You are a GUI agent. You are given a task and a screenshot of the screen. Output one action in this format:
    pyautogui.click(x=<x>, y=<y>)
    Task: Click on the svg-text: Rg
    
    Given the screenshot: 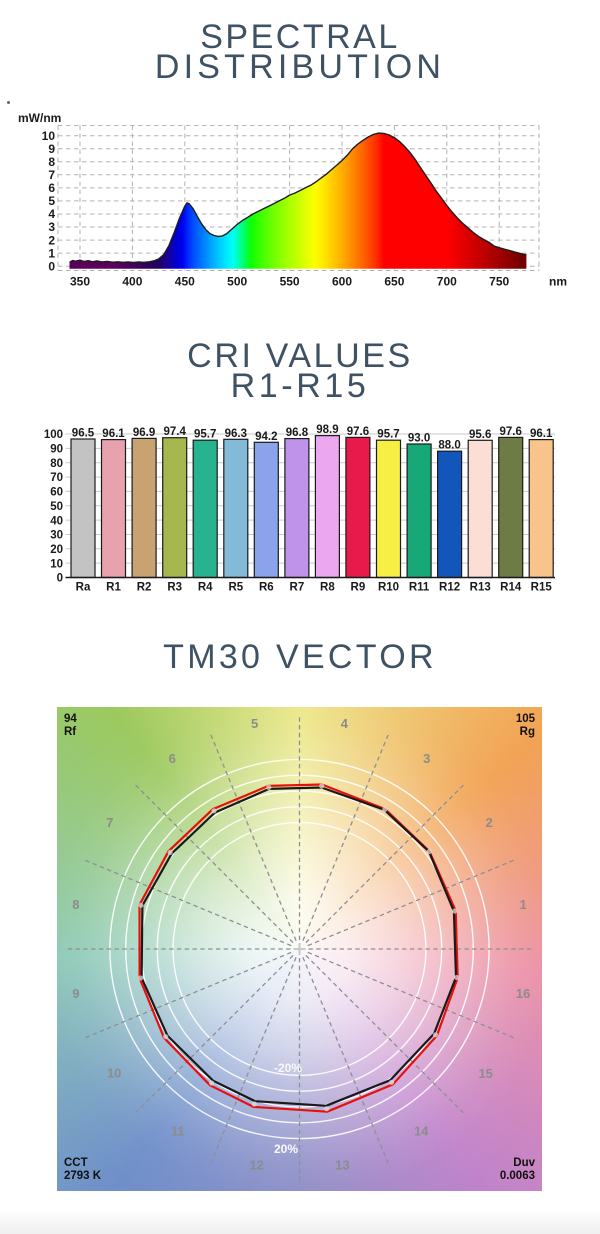 What is the action you would take?
    pyautogui.click(x=527, y=732)
    